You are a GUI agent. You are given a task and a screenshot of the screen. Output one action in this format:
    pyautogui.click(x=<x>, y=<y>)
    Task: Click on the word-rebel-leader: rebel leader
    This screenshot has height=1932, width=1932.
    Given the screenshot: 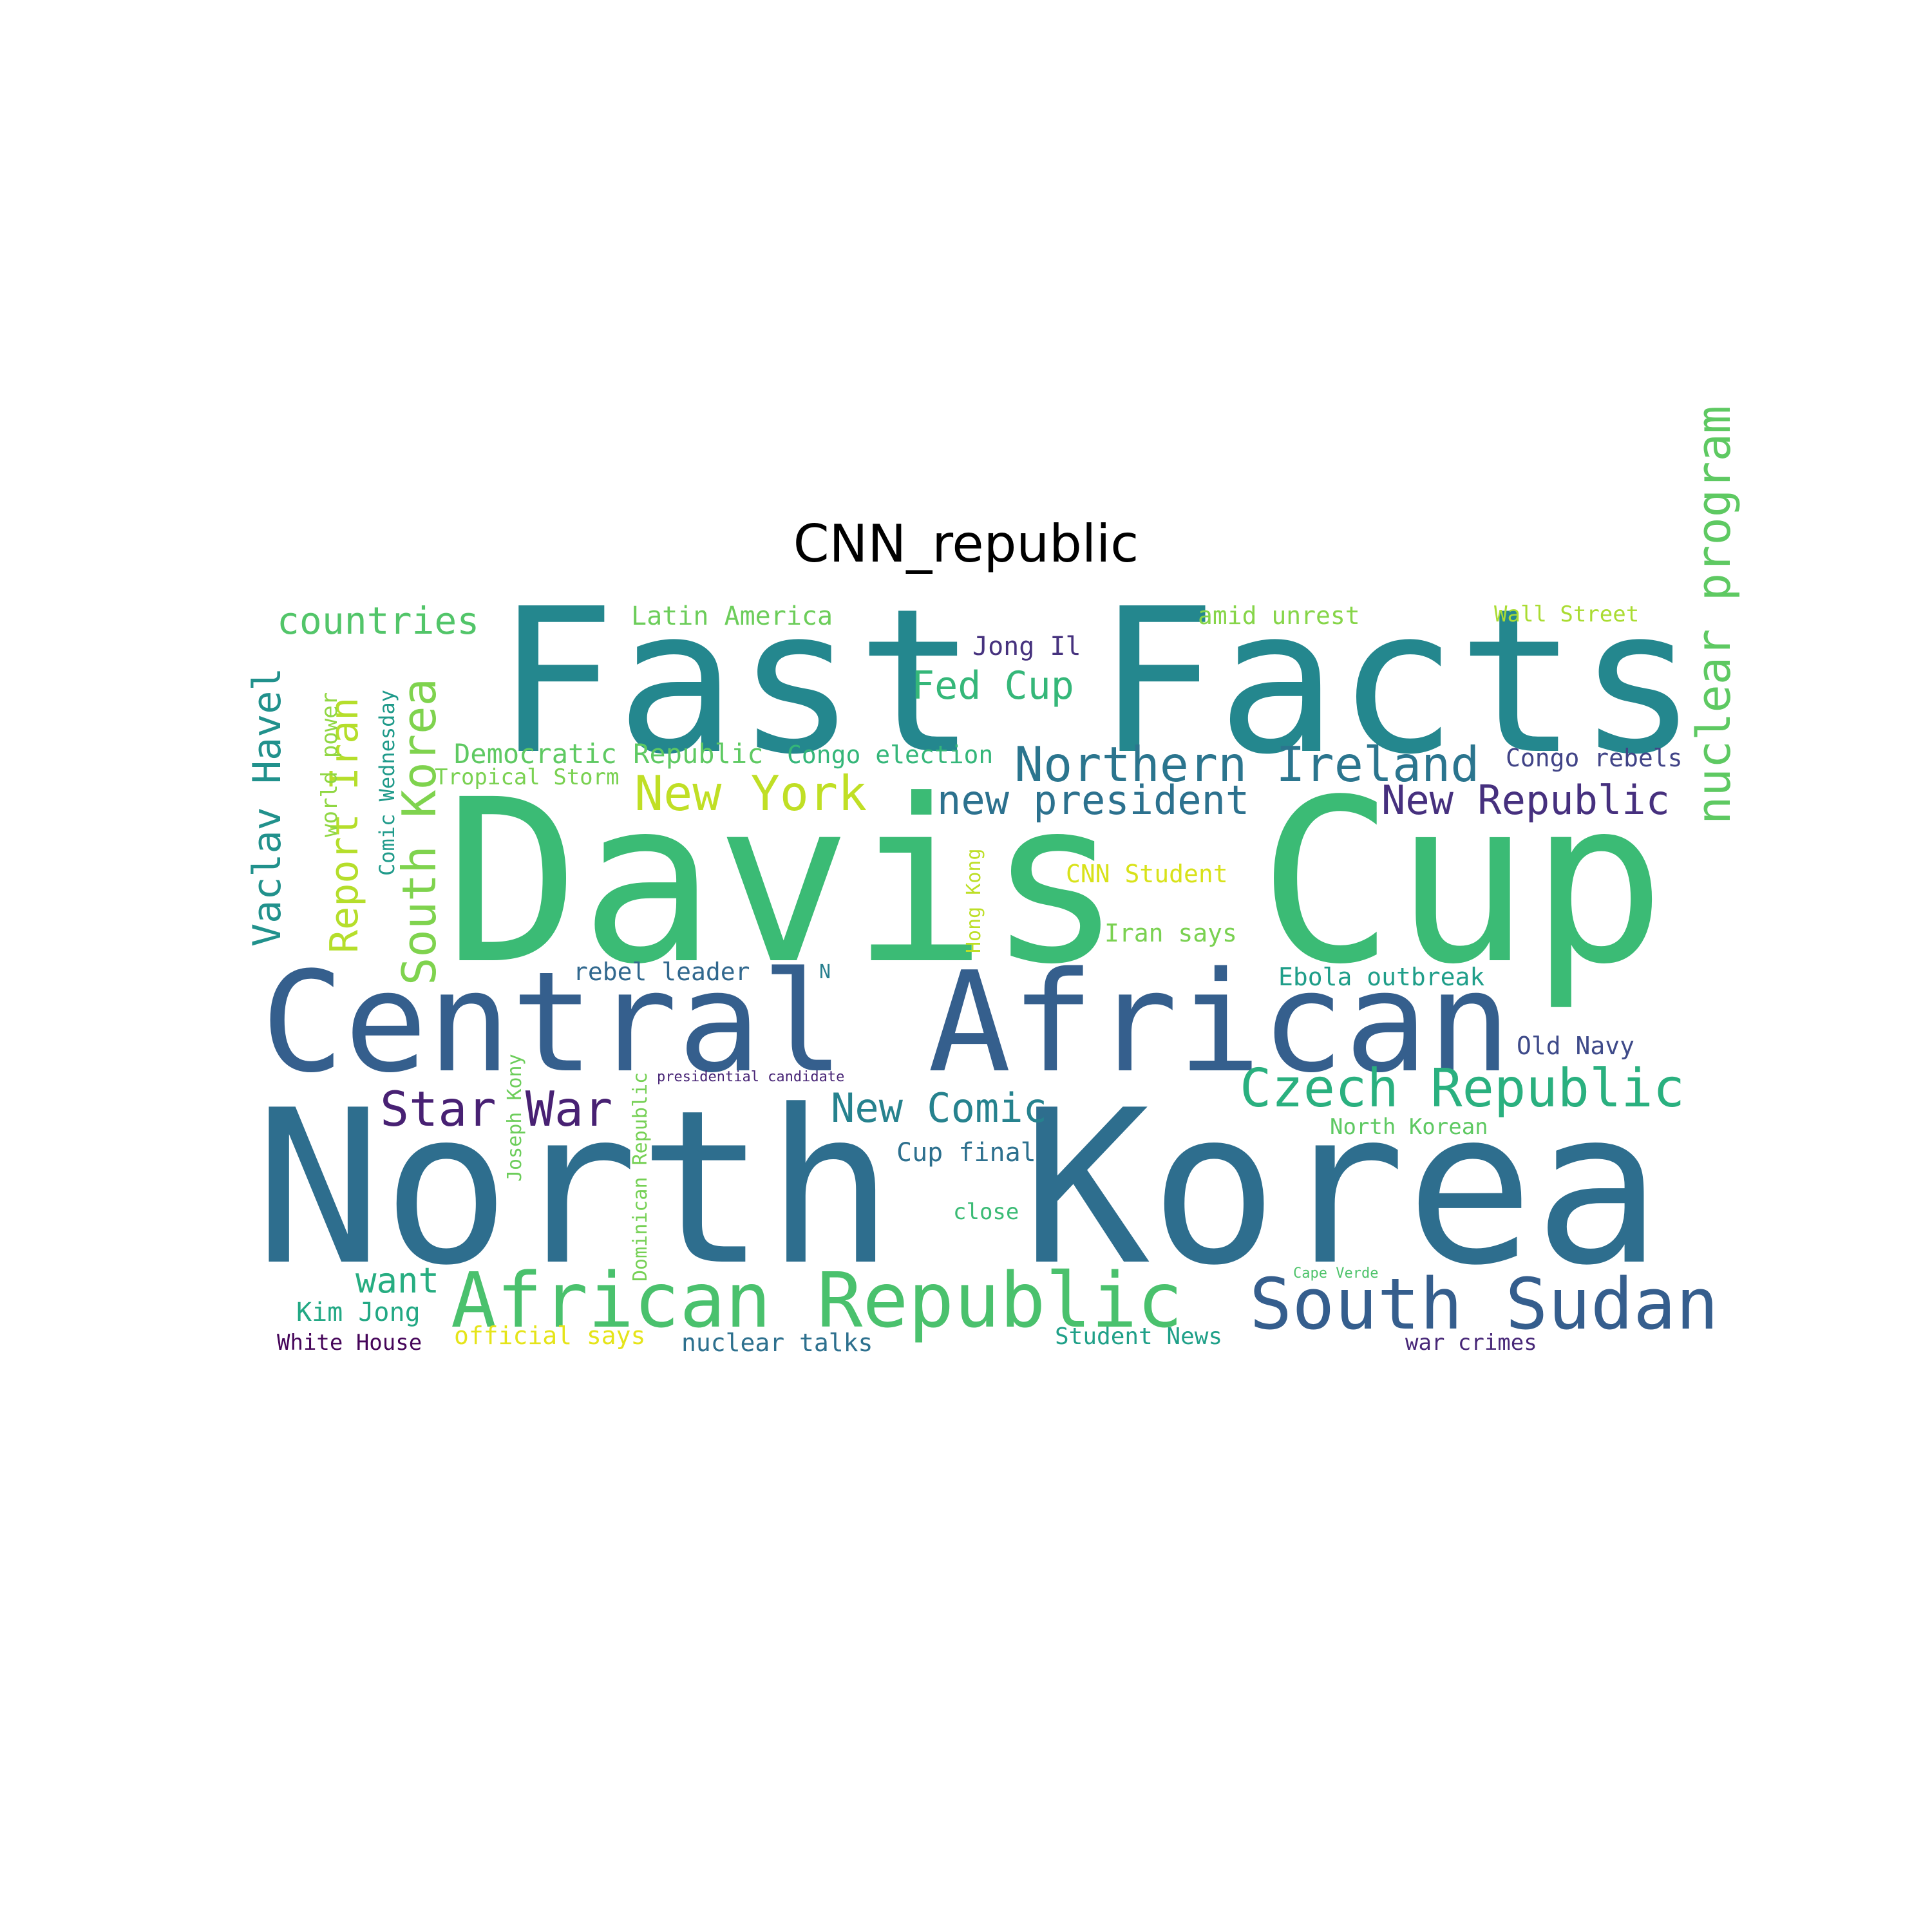 What is the action you would take?
    pyautogui.click(x=661, y=972)
    